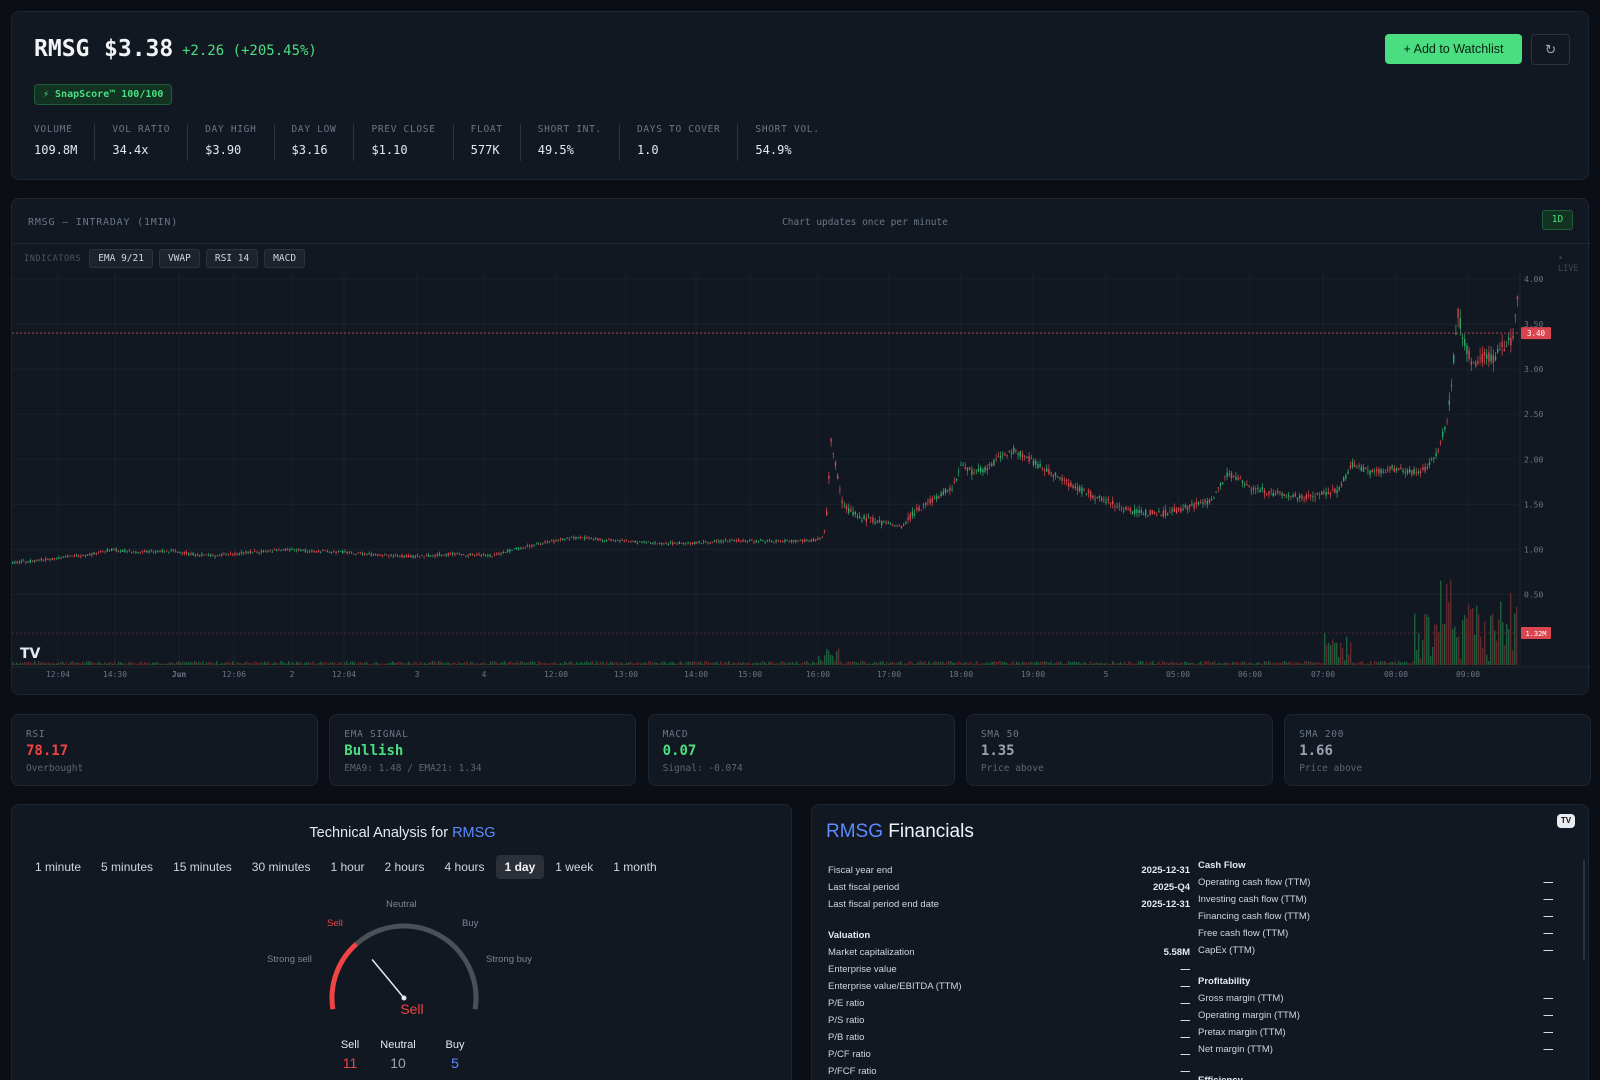 This screenshot has height=1080, width=1600. Describe the element at coordinates (179, 258) in the screenshot. I see `indicator-vwap-button: VWAP` at that location.